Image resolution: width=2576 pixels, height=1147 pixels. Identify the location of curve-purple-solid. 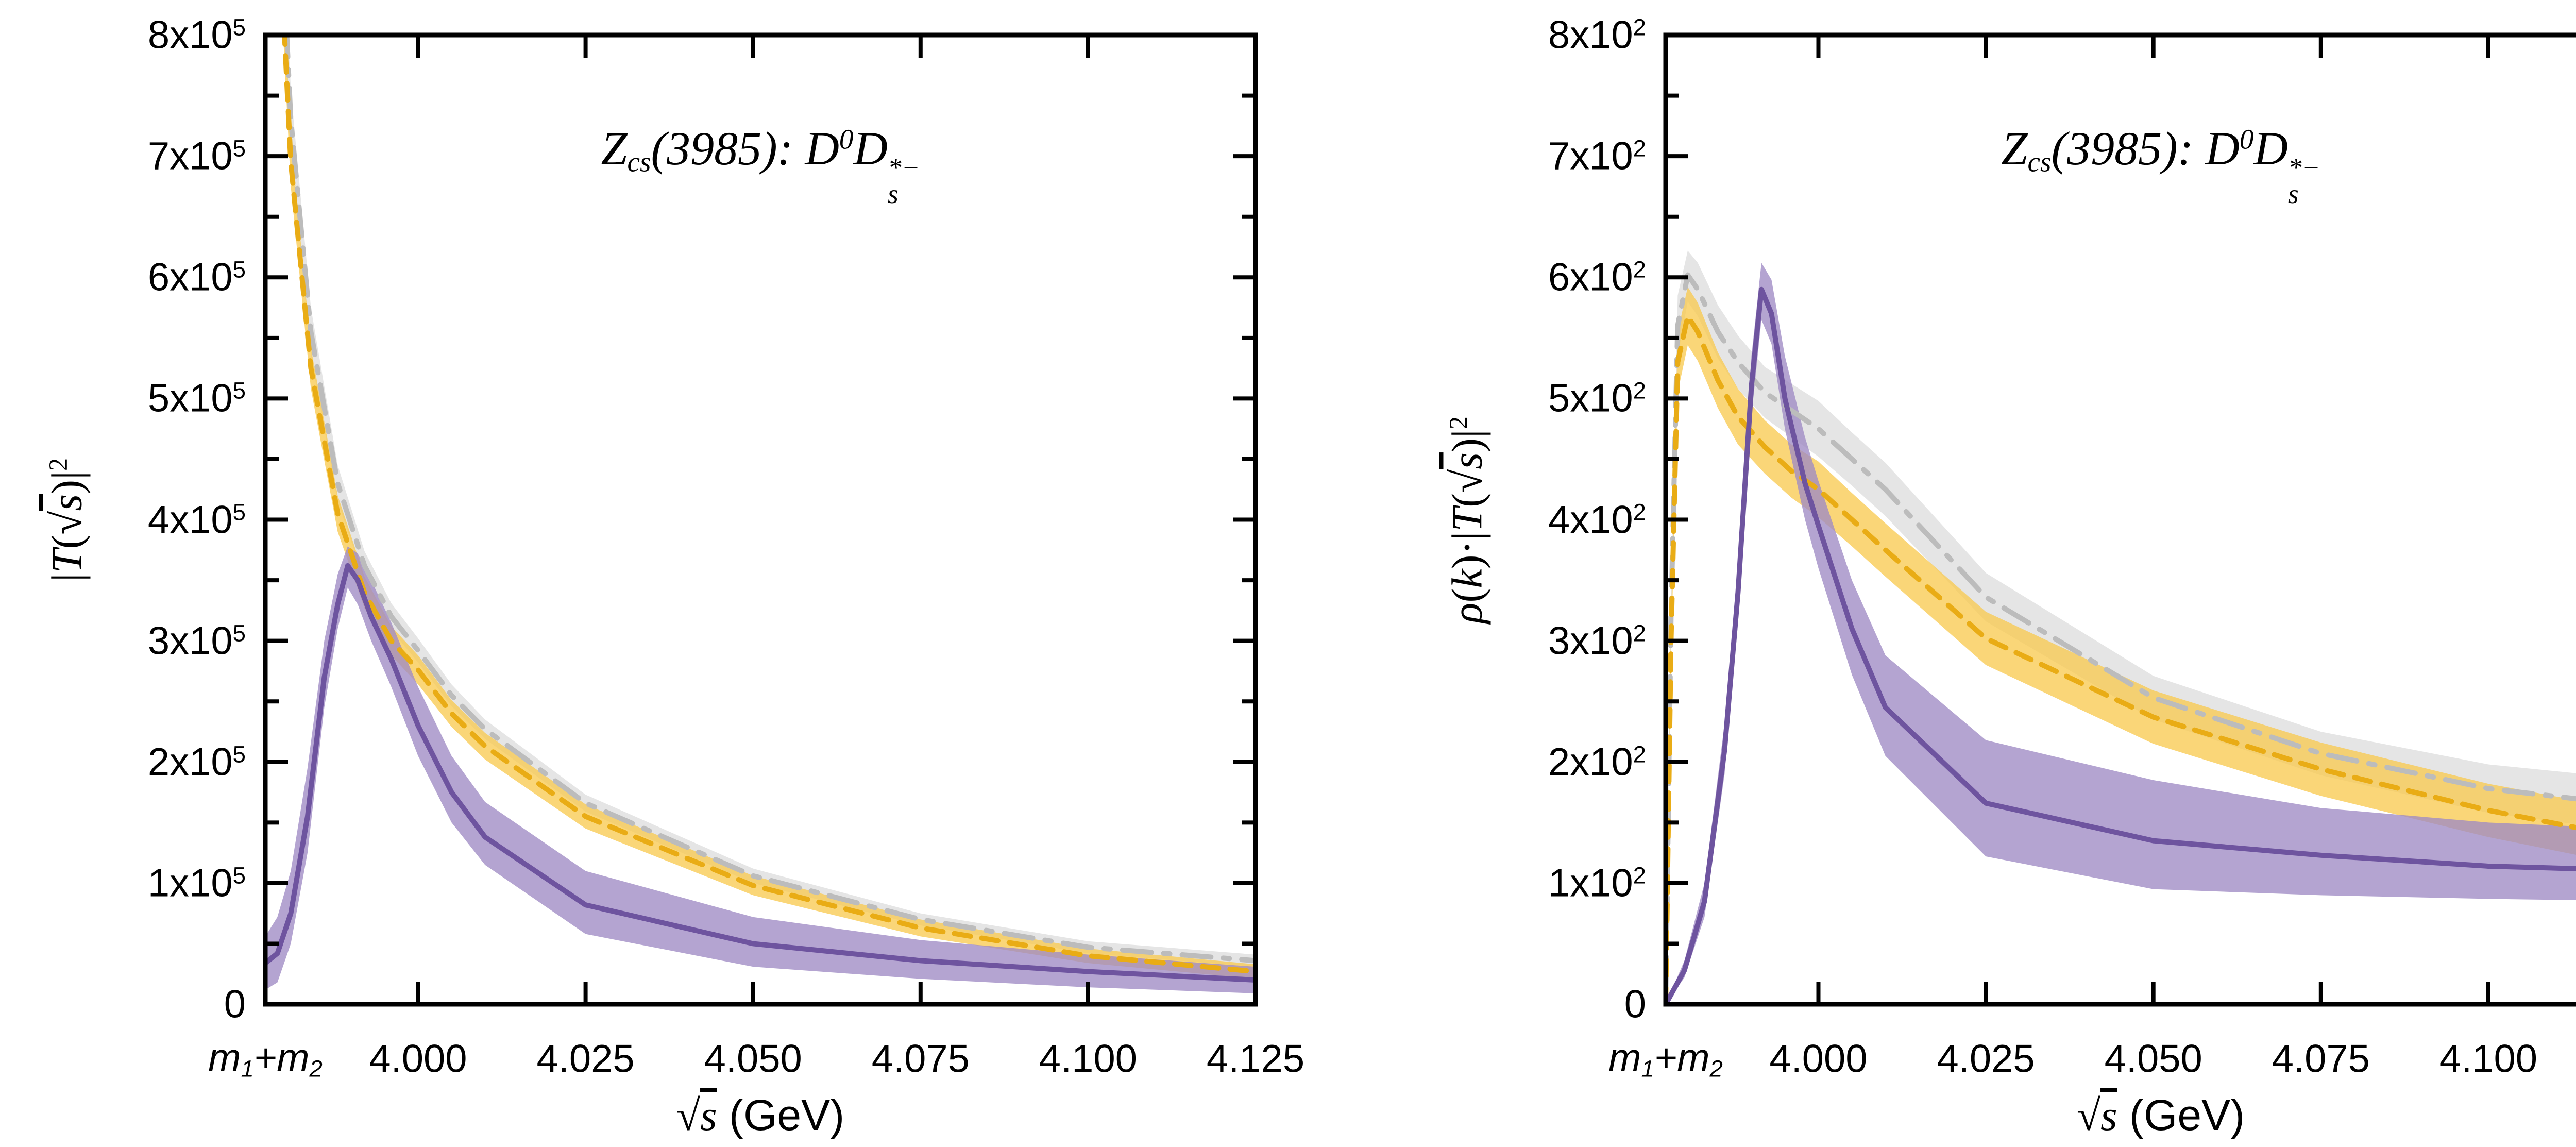
(761, 773).